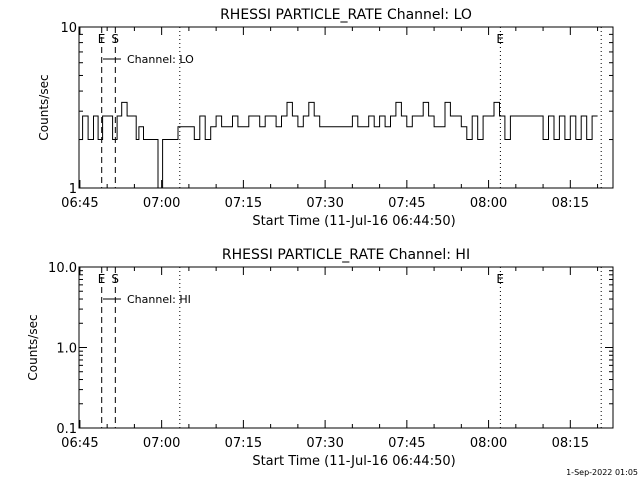 This screenshot has height=480, width=640. I want to click on y-tick-label: 1, so click(73, 189).